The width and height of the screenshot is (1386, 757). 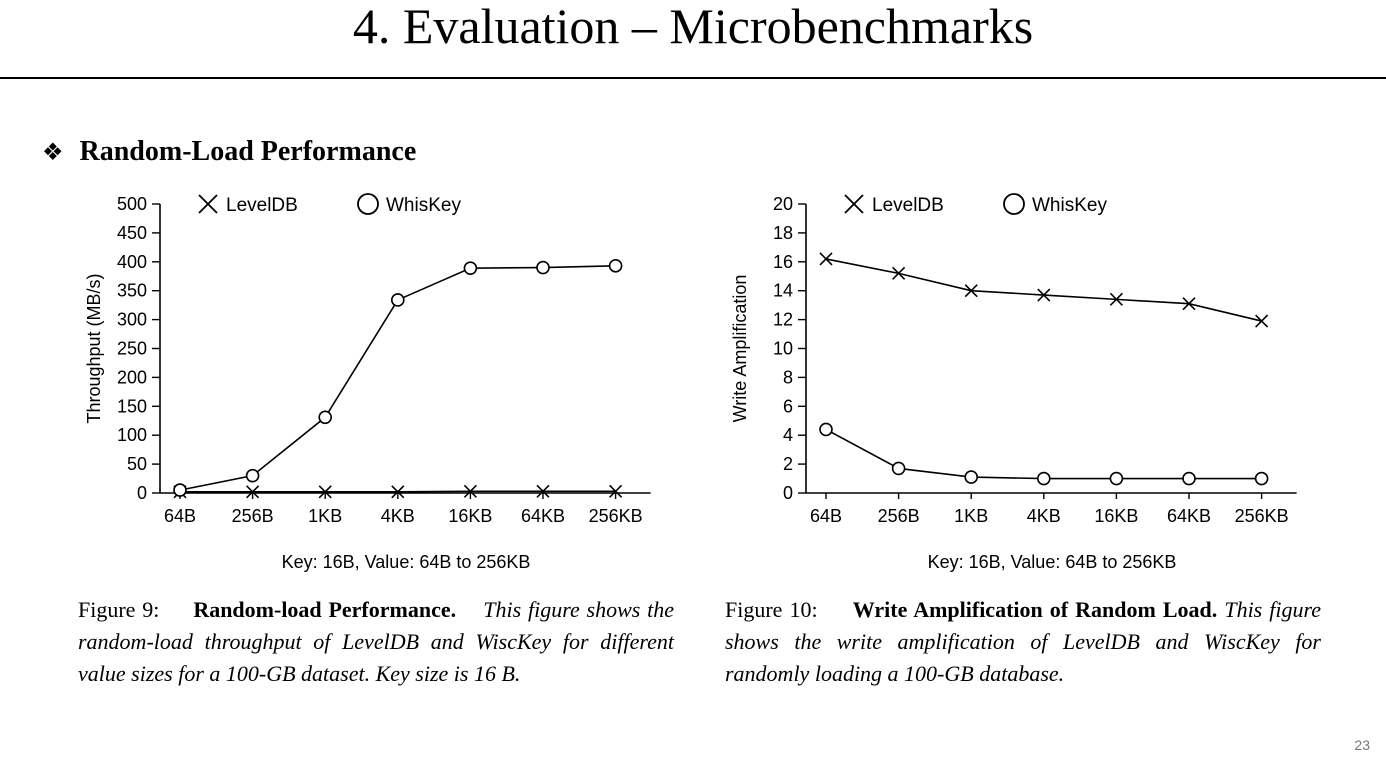 What do you see at coordinates (788, 377) in the screenshot?
I see `y-tick-label: 8` at bounding box center [788, 377].